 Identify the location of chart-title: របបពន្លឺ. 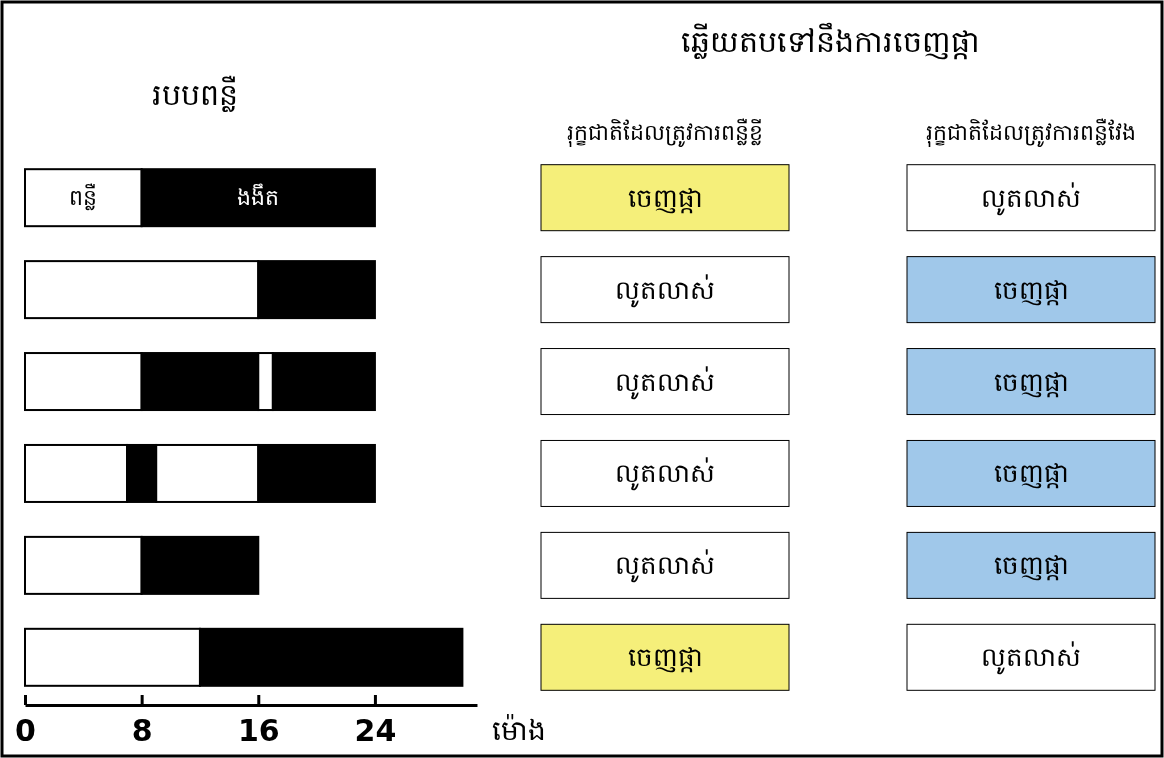
(195, 94).